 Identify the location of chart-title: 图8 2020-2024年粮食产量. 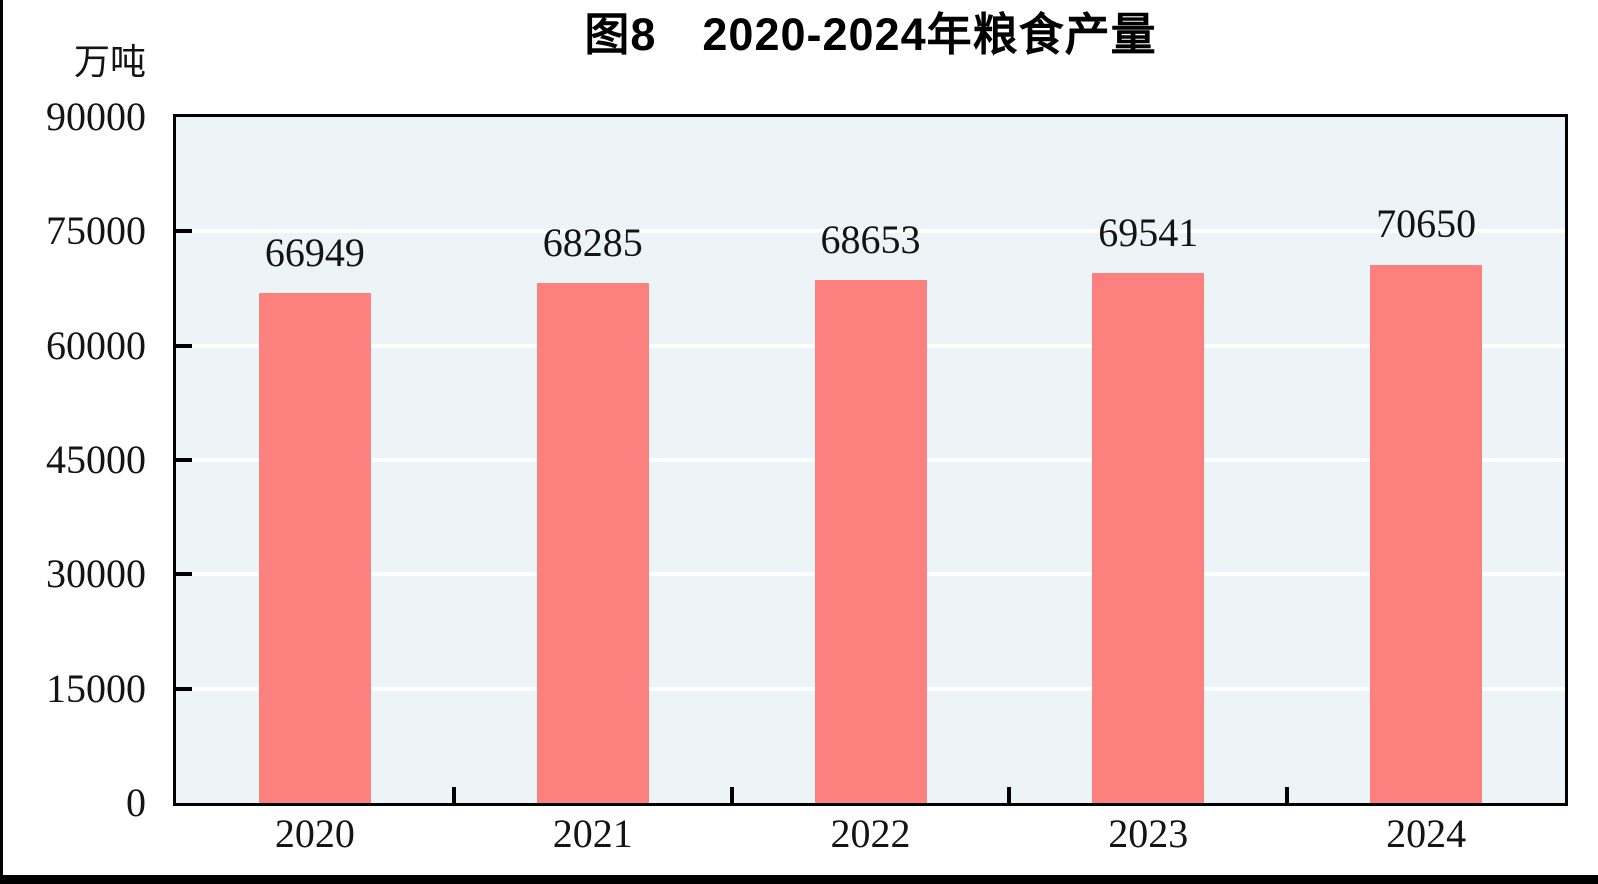
(870, 34).